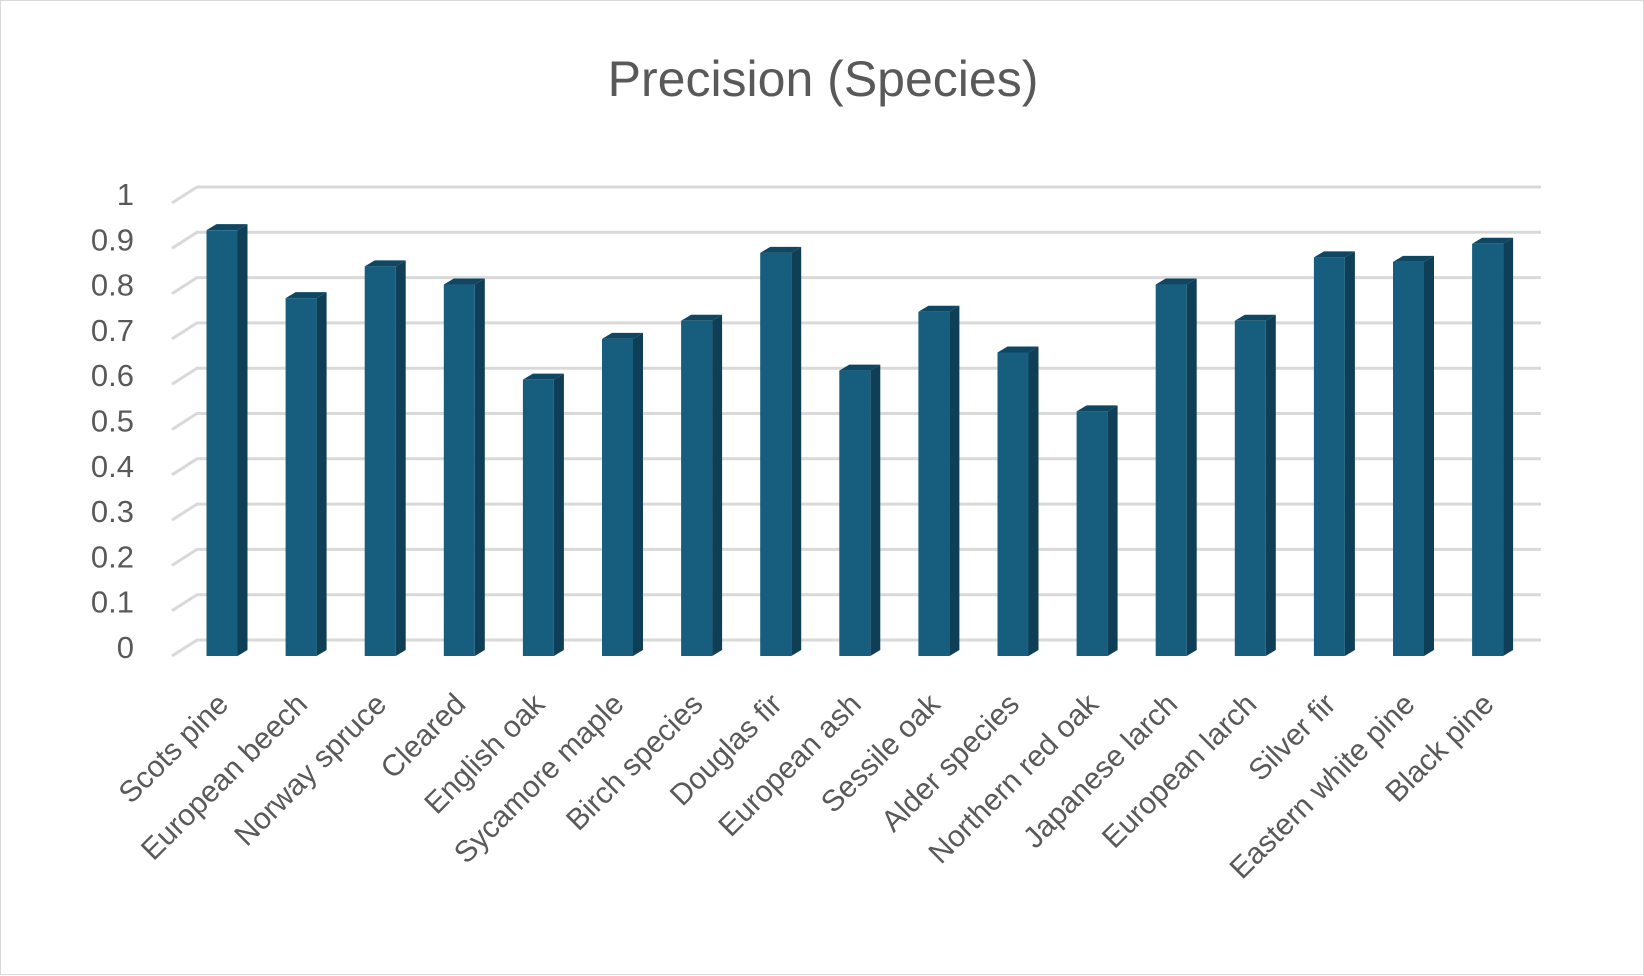 This screenshot has width=1644, height=976. What do you see at coordinates (112, 239) in the screenshot?
I see `y-tick-label: 0.9` at bounding box center [112, 239].